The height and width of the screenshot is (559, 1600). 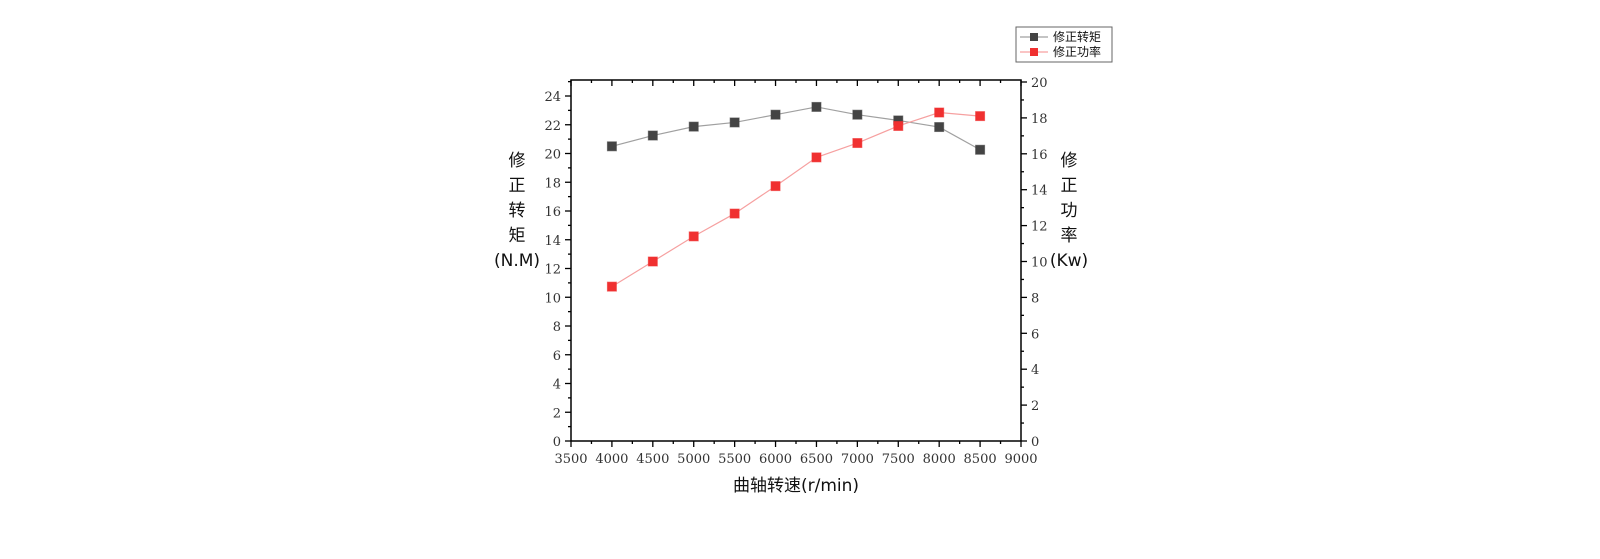 What do you see at coordinates (693, 459) in the screenshot?
I see `x-tick-label: 5000` at bounding box center [693, 459].